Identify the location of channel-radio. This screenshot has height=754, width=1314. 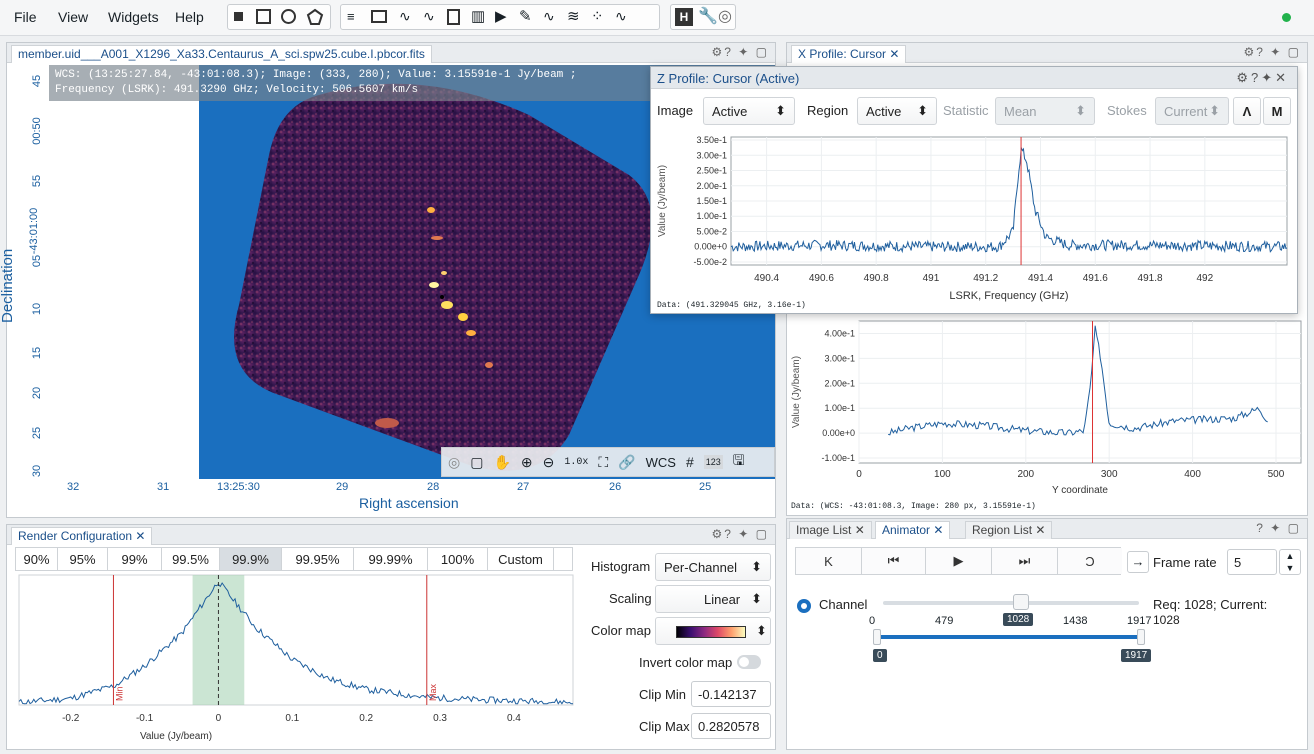
(804, 606).